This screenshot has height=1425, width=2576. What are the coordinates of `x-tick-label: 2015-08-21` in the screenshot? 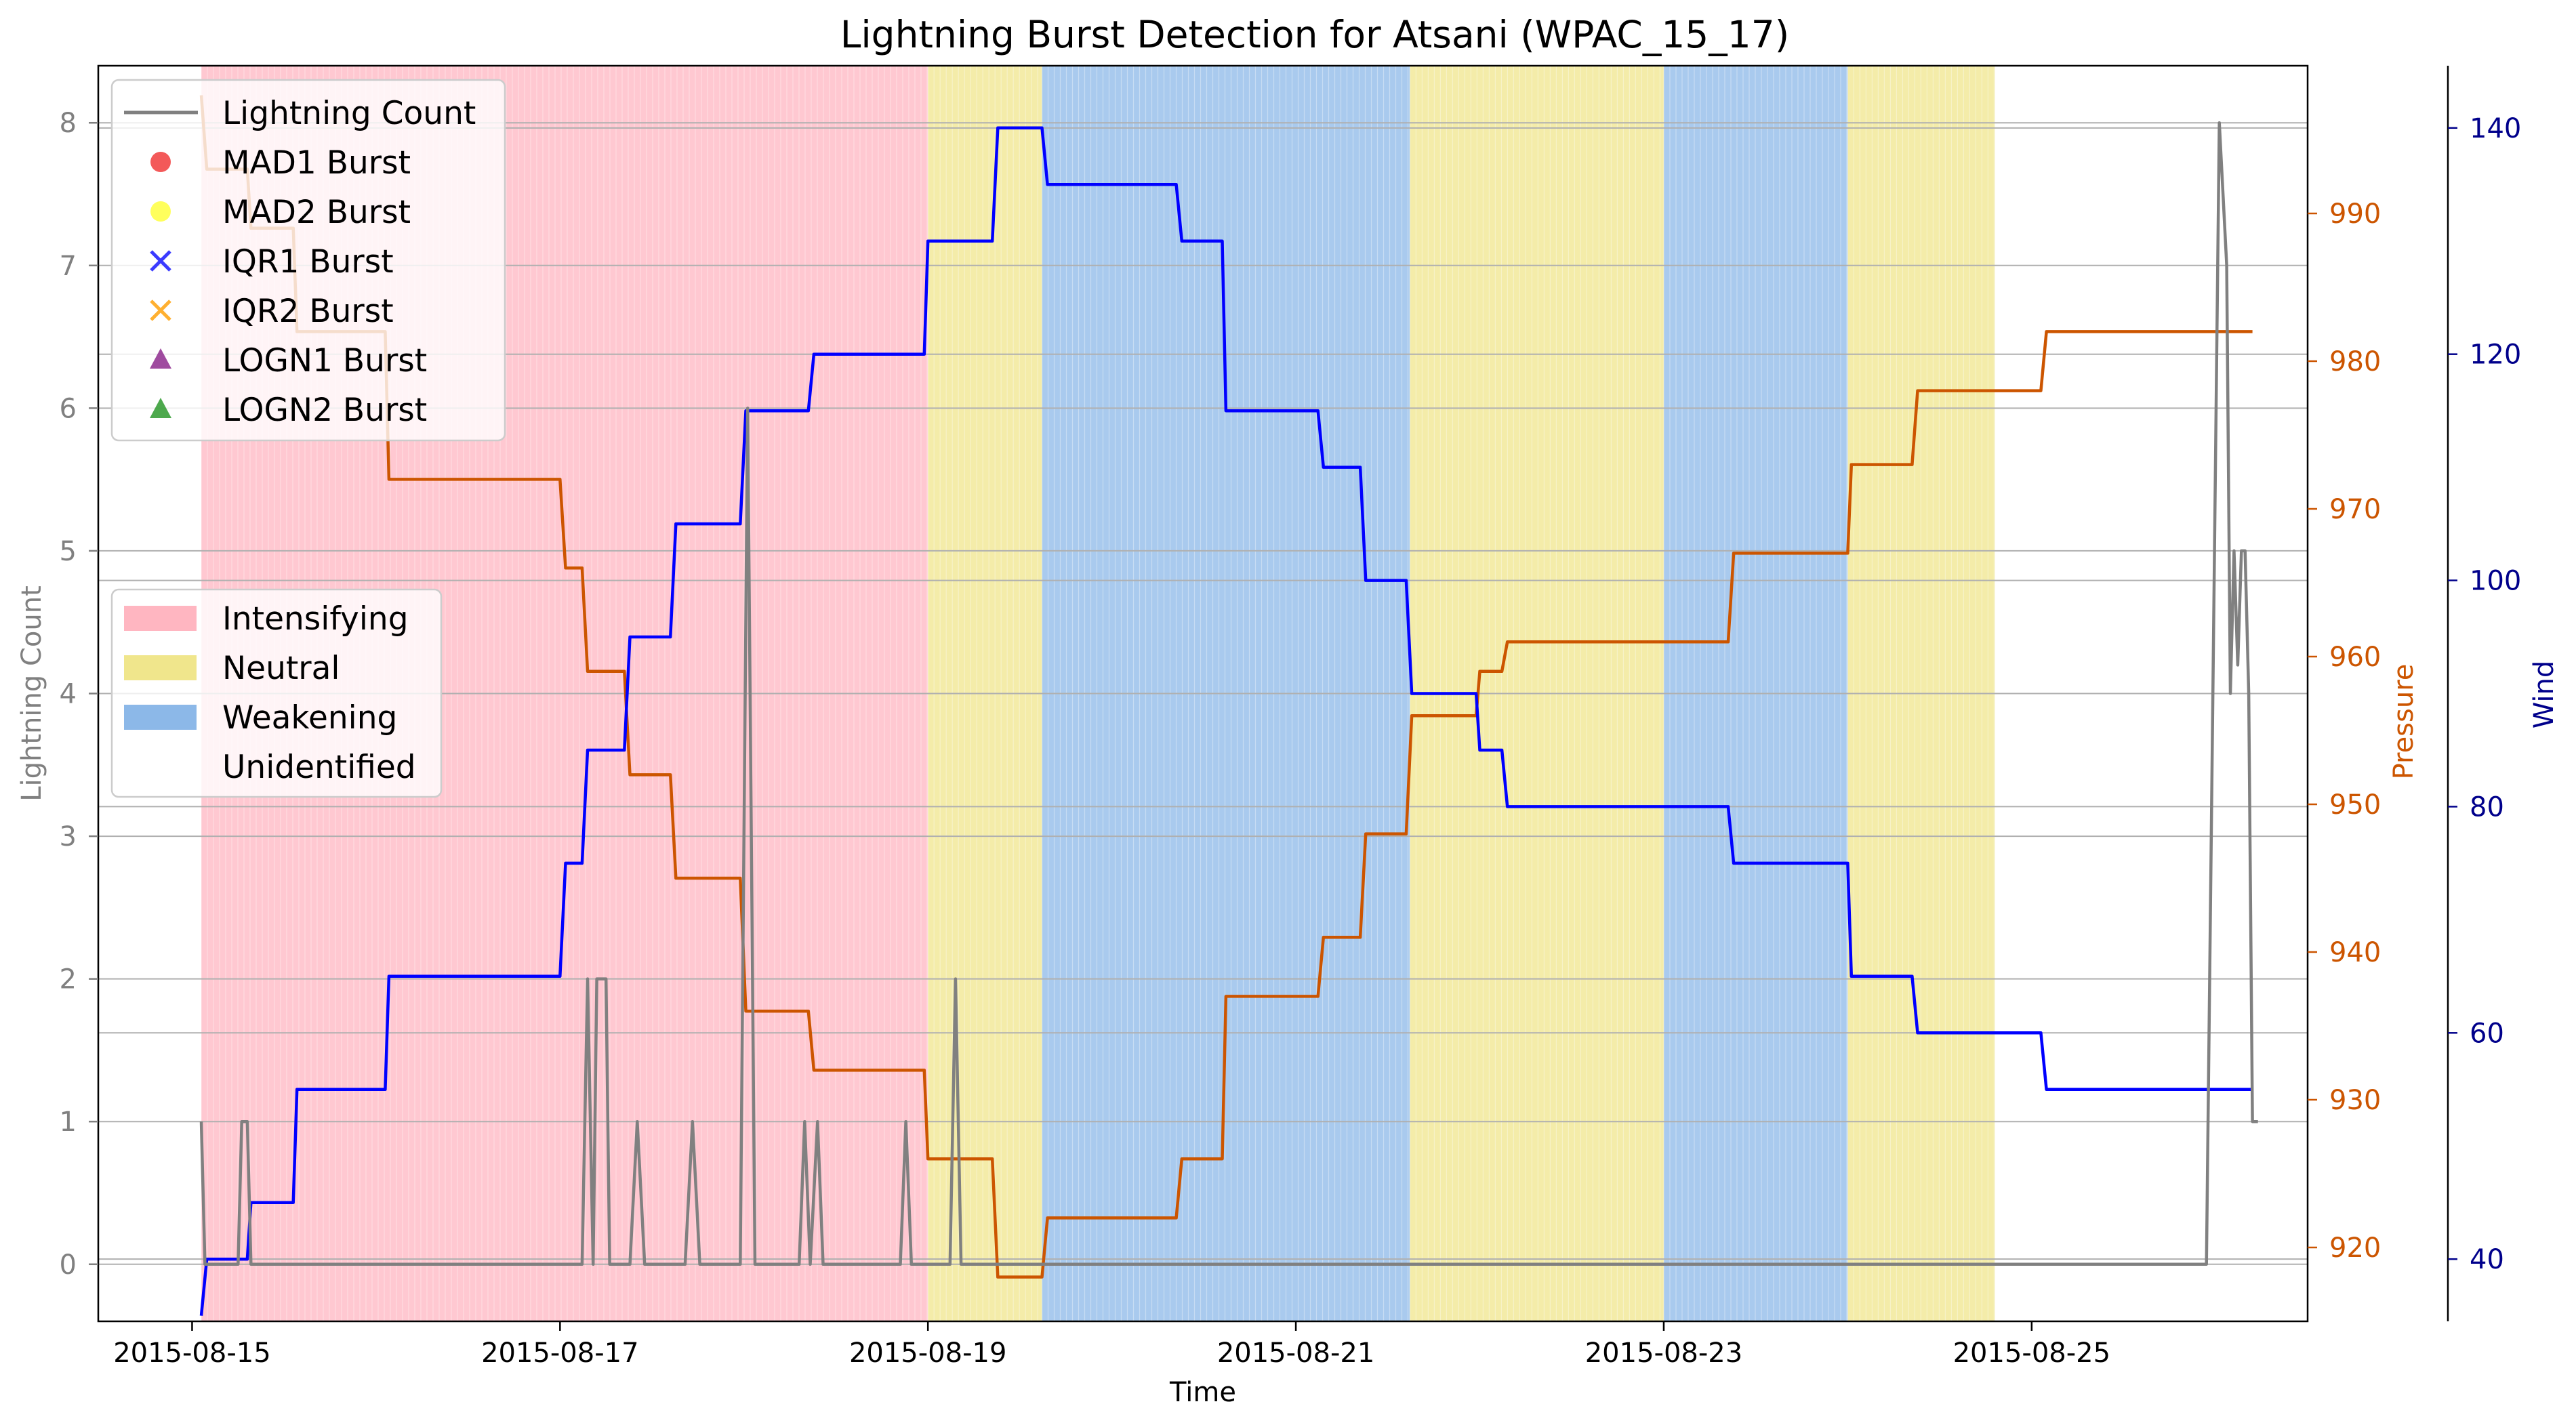 It's located at (1295, 1353).